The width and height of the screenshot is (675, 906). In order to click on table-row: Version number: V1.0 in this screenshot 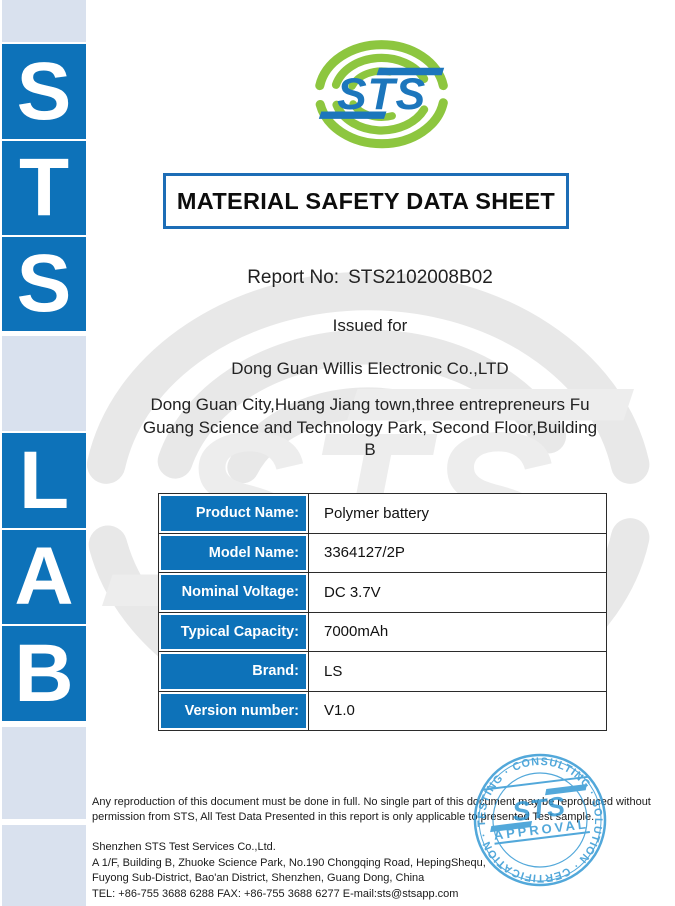, I will do `click(382, 710)`.